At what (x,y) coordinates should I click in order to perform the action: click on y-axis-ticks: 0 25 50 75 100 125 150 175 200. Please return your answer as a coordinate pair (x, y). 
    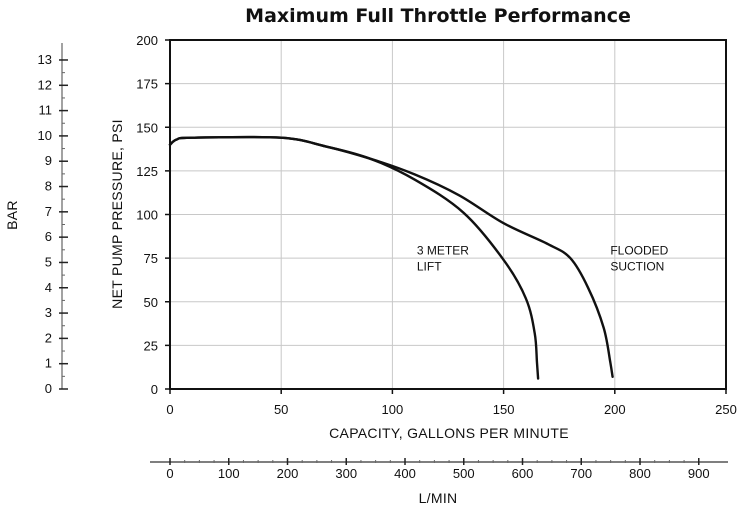
    Looking at the image, I should click on (153, 215).